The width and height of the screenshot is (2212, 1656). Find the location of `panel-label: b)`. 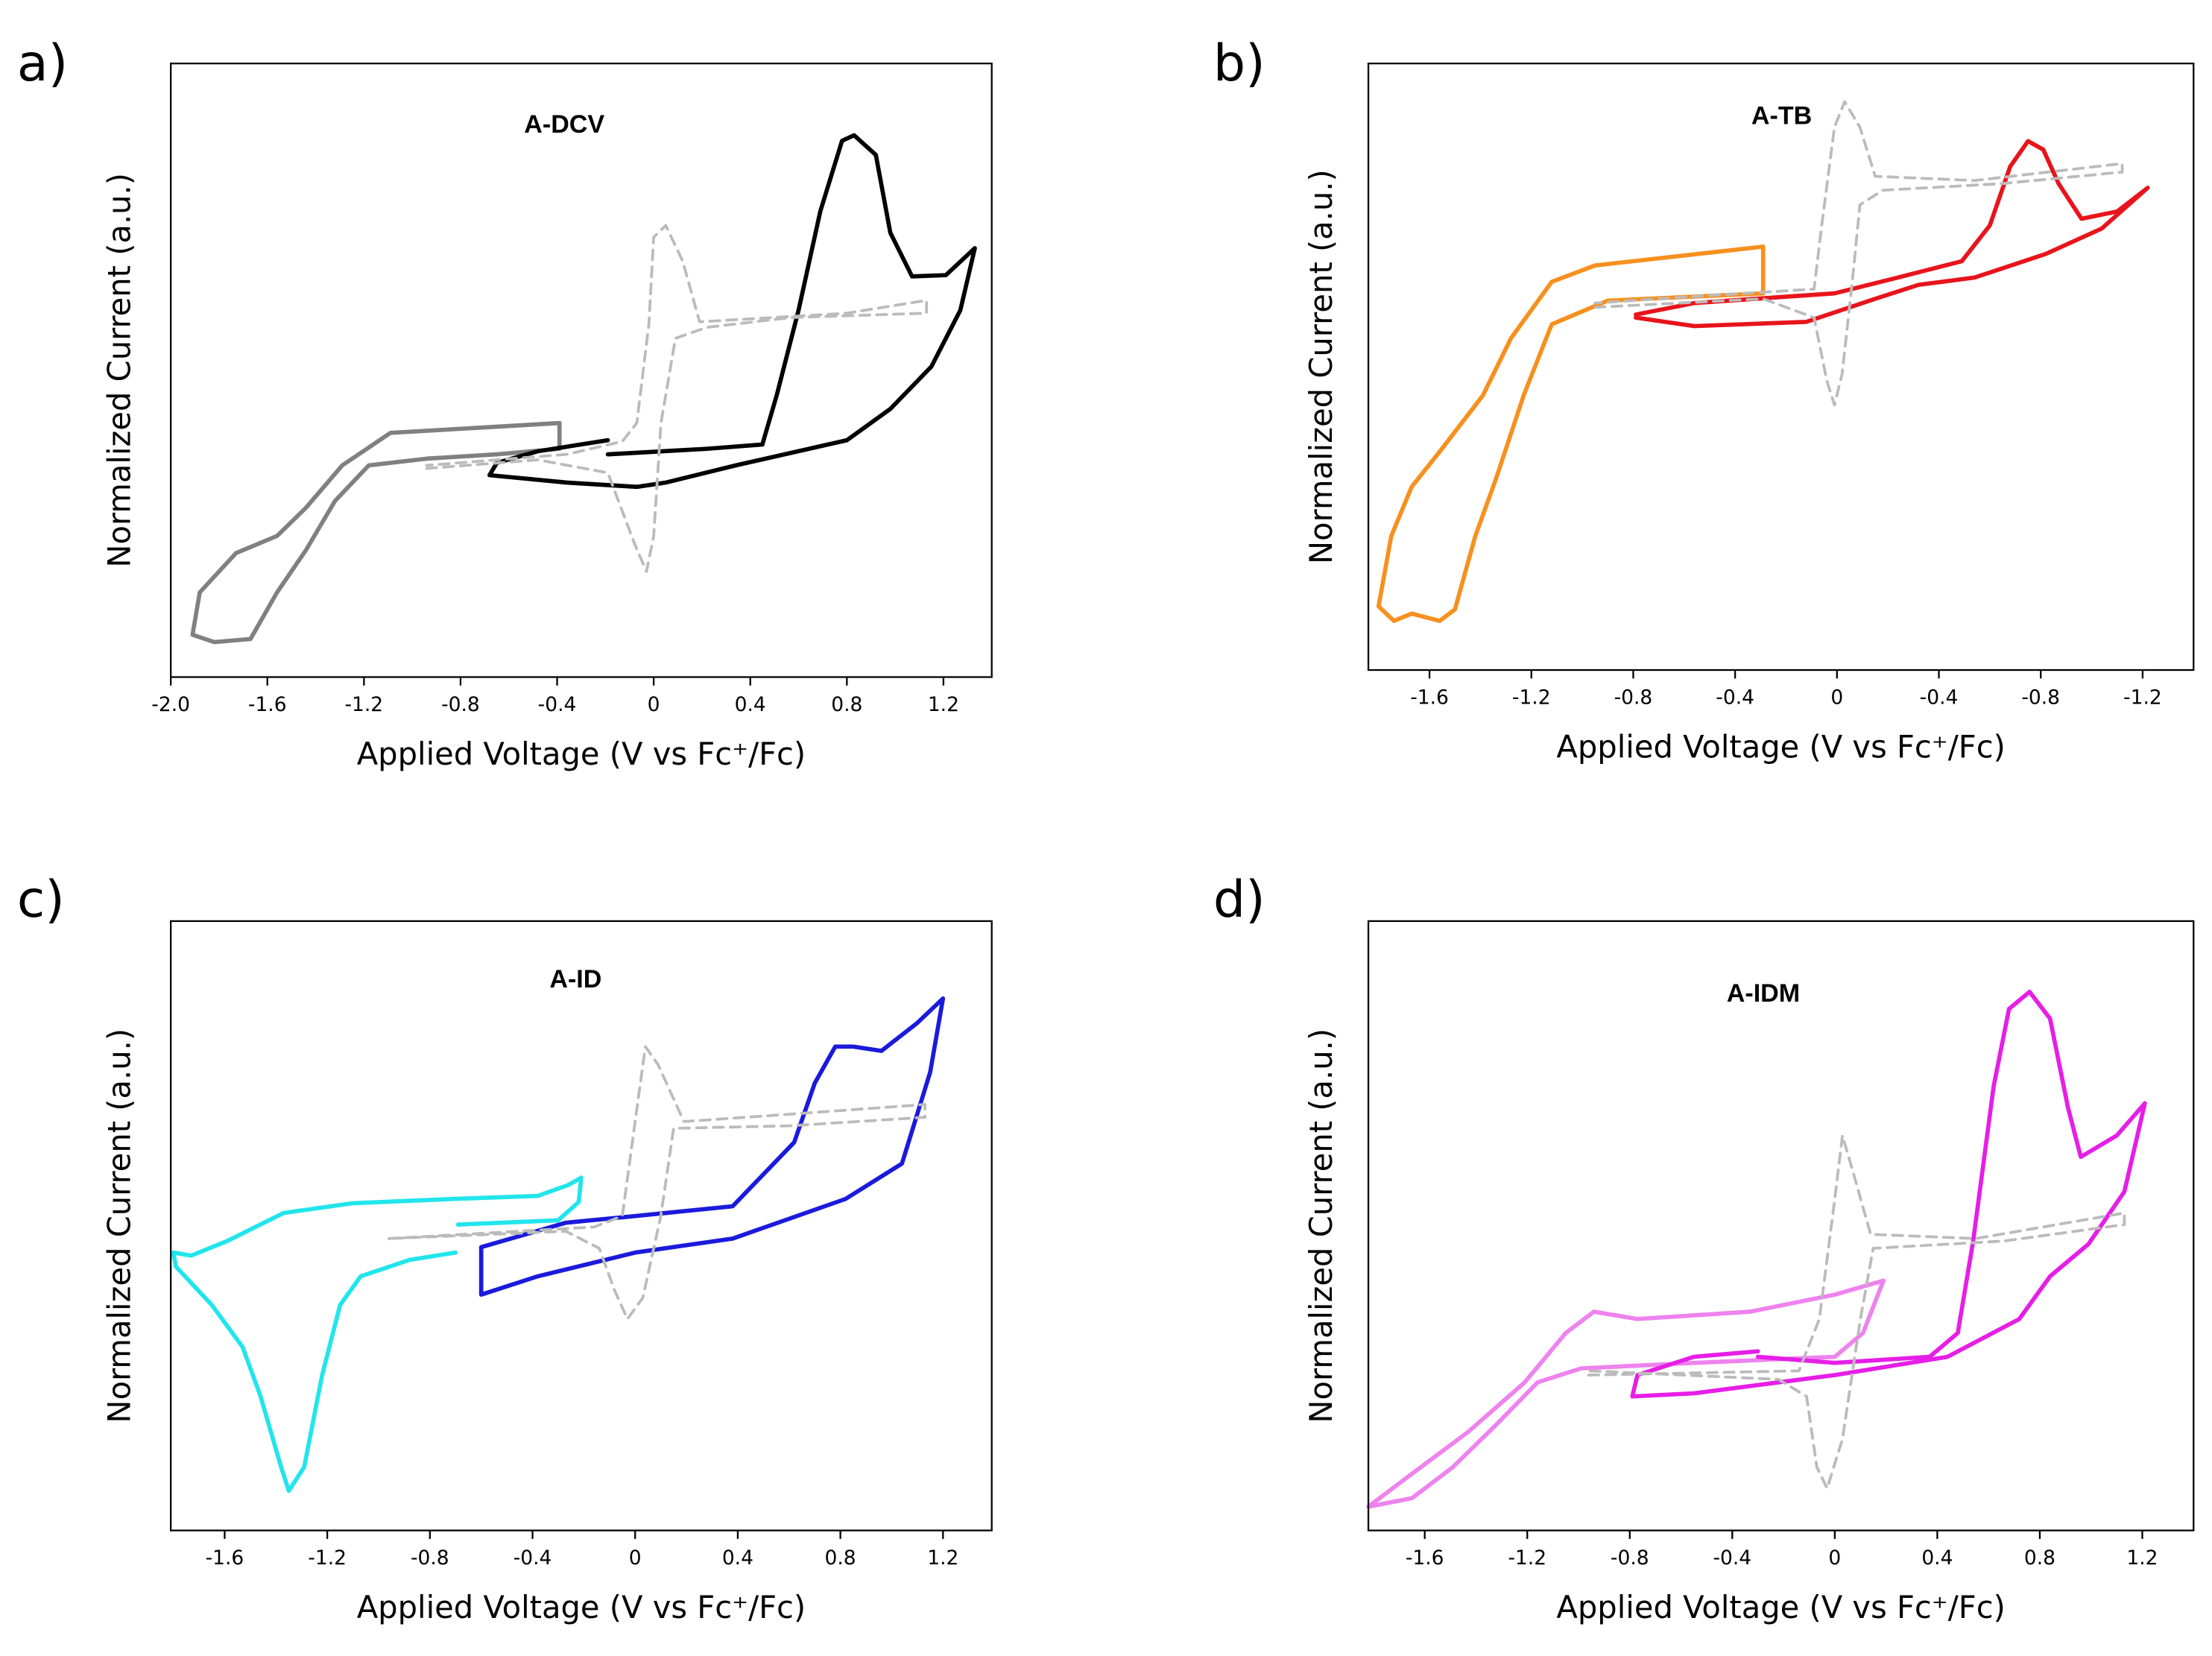

panel-label: b) is located at coordinates (1239, 63).